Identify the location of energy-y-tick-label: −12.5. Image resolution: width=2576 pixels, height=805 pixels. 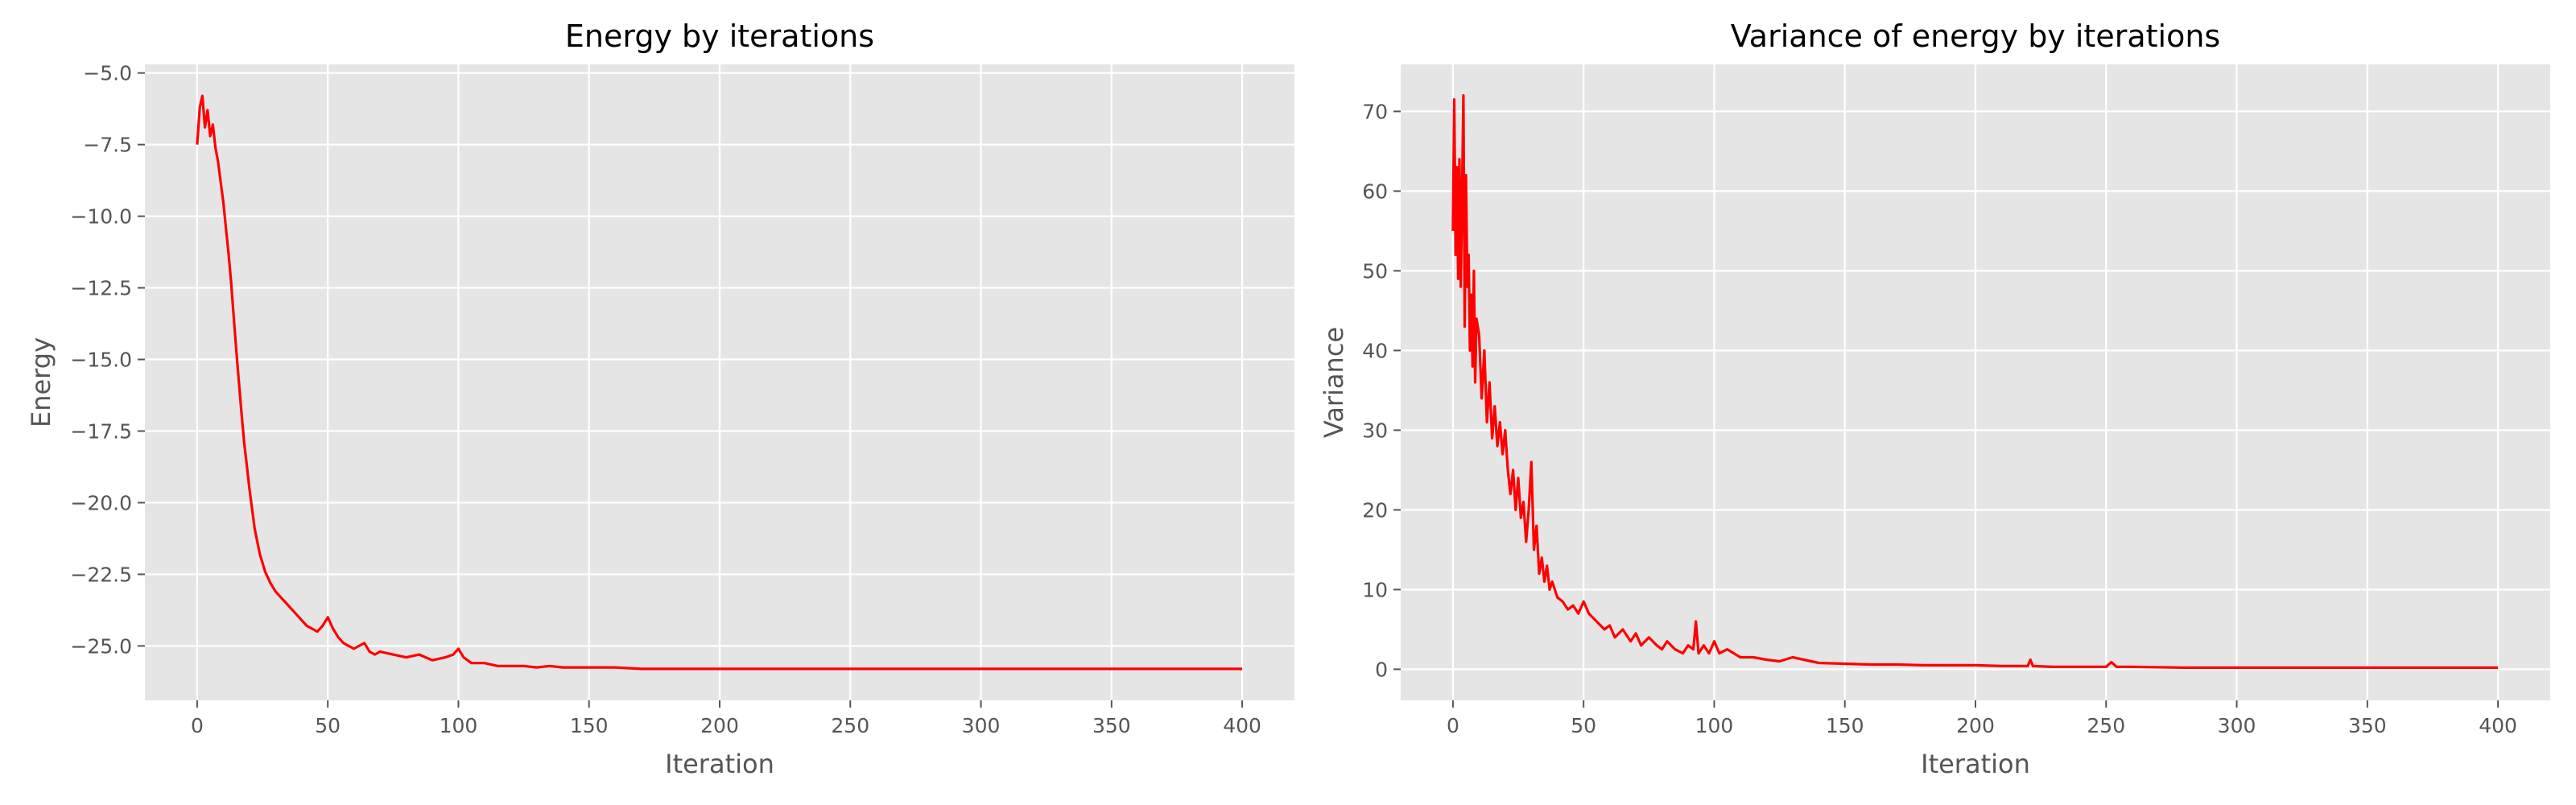
(101, 288).